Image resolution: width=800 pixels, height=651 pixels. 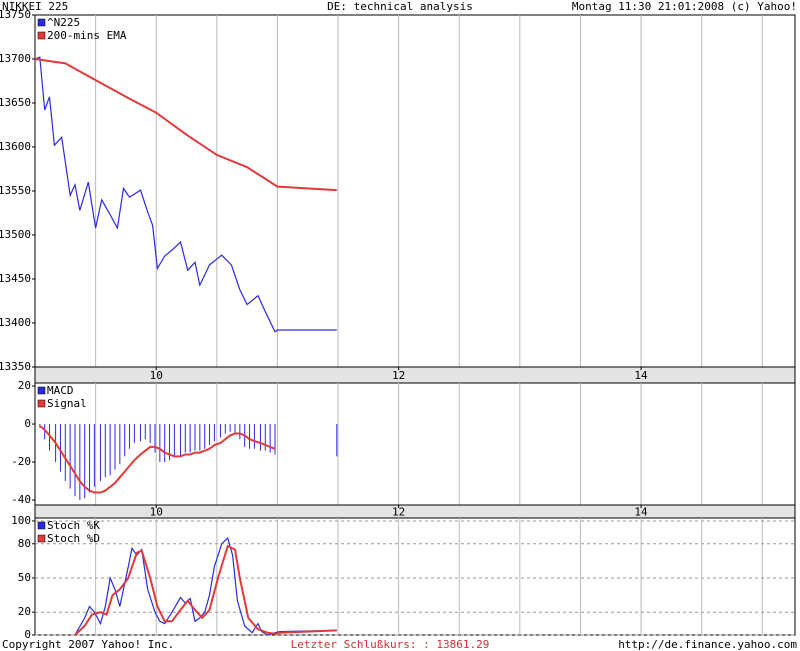 I want to click on y-tick-label: -40, so click(x=21, y=499).